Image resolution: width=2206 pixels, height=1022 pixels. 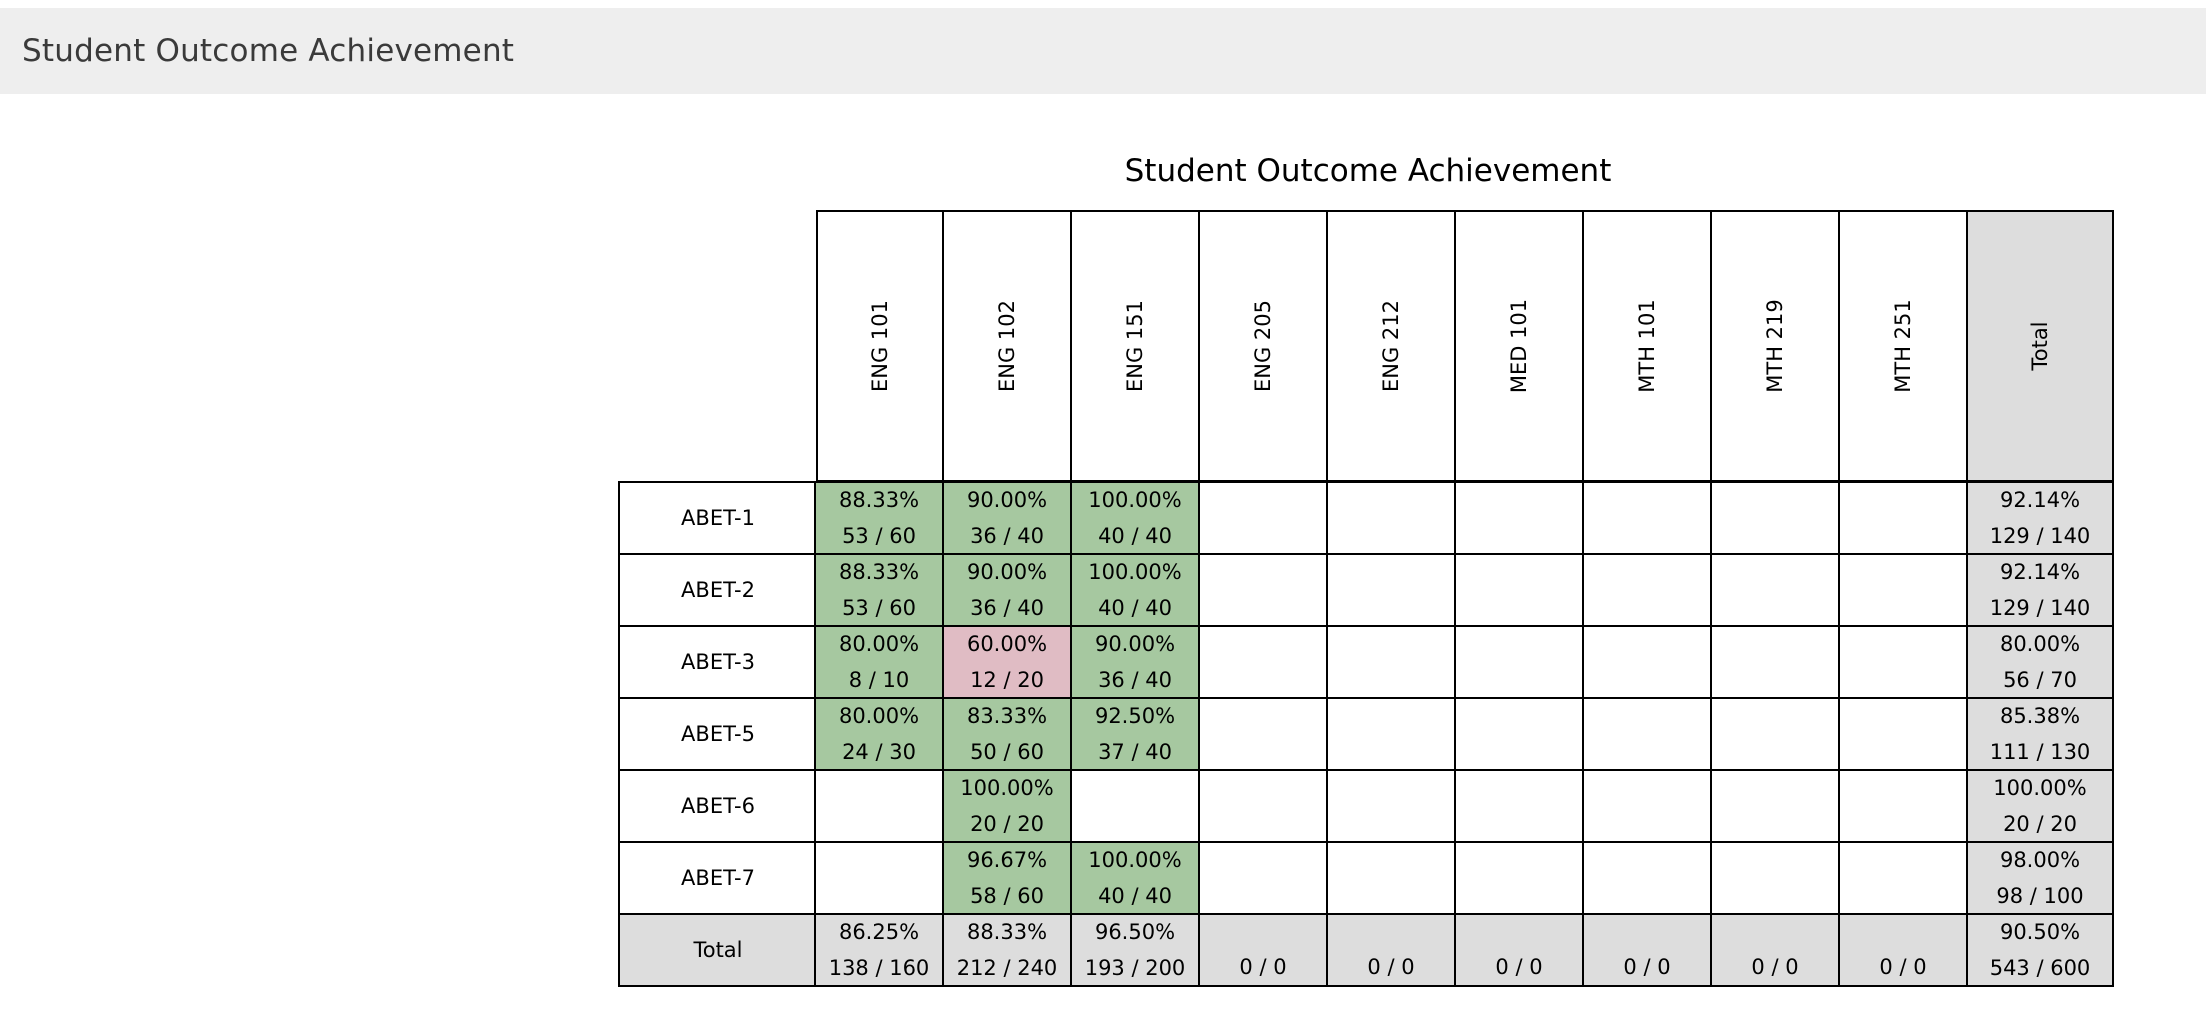 I want to click on cell-fraction: 56 / 70, so click(x=2040, y=680).